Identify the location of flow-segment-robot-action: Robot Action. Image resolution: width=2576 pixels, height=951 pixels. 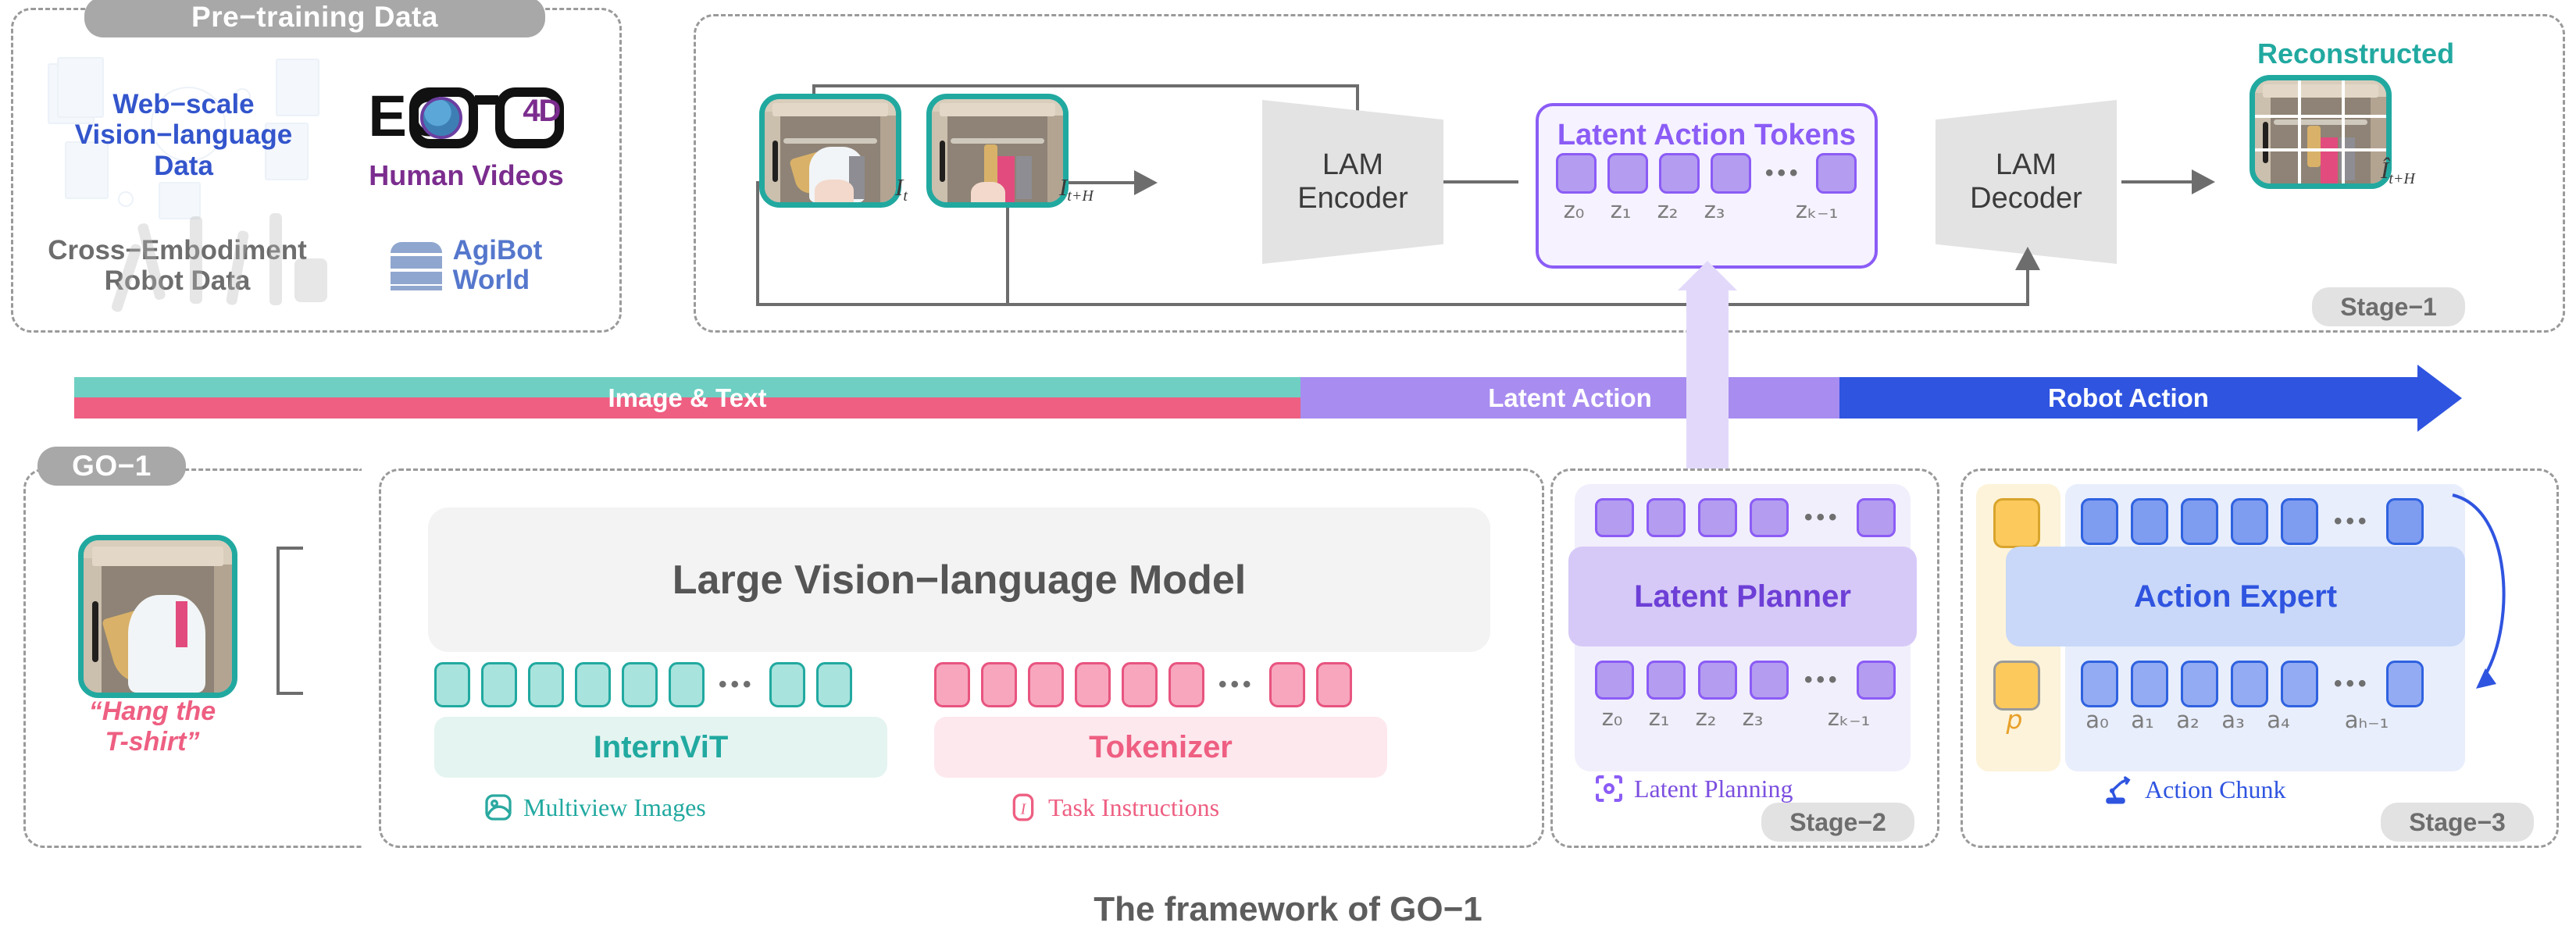
(2128, 398).